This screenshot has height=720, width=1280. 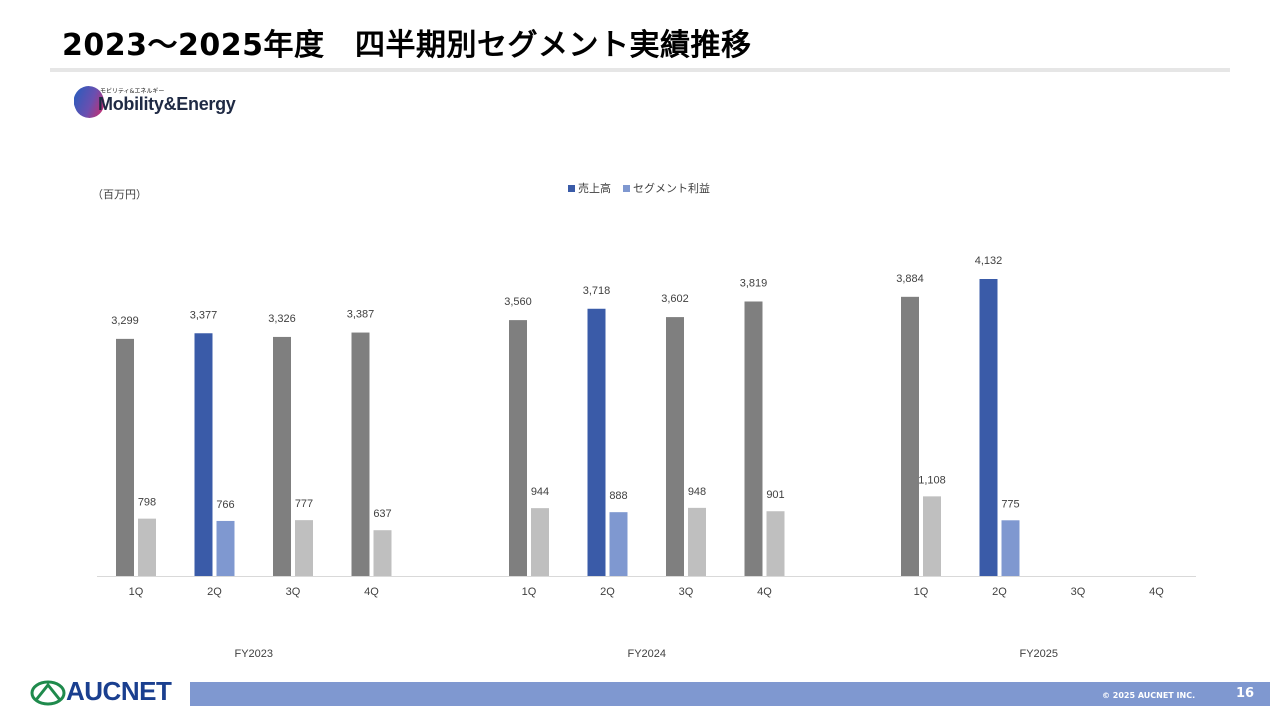 I want to click on copyright: © 2025 AUCNET INC., so click(x=1149, y=695).